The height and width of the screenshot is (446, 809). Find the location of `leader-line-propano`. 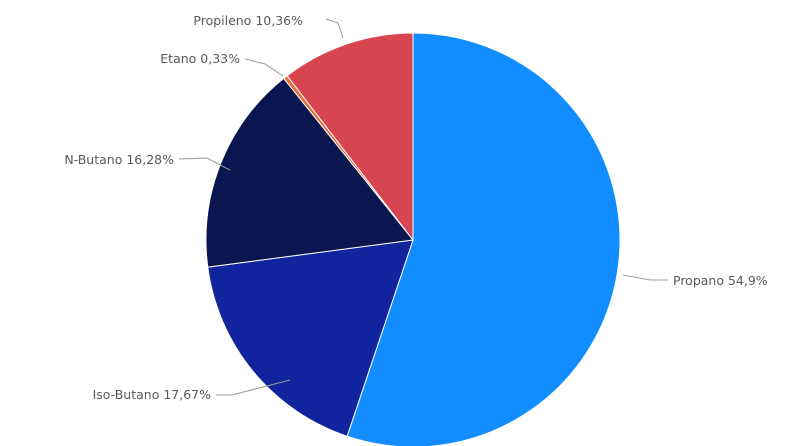

leader-line-propano is located at coordinates (645, 277).